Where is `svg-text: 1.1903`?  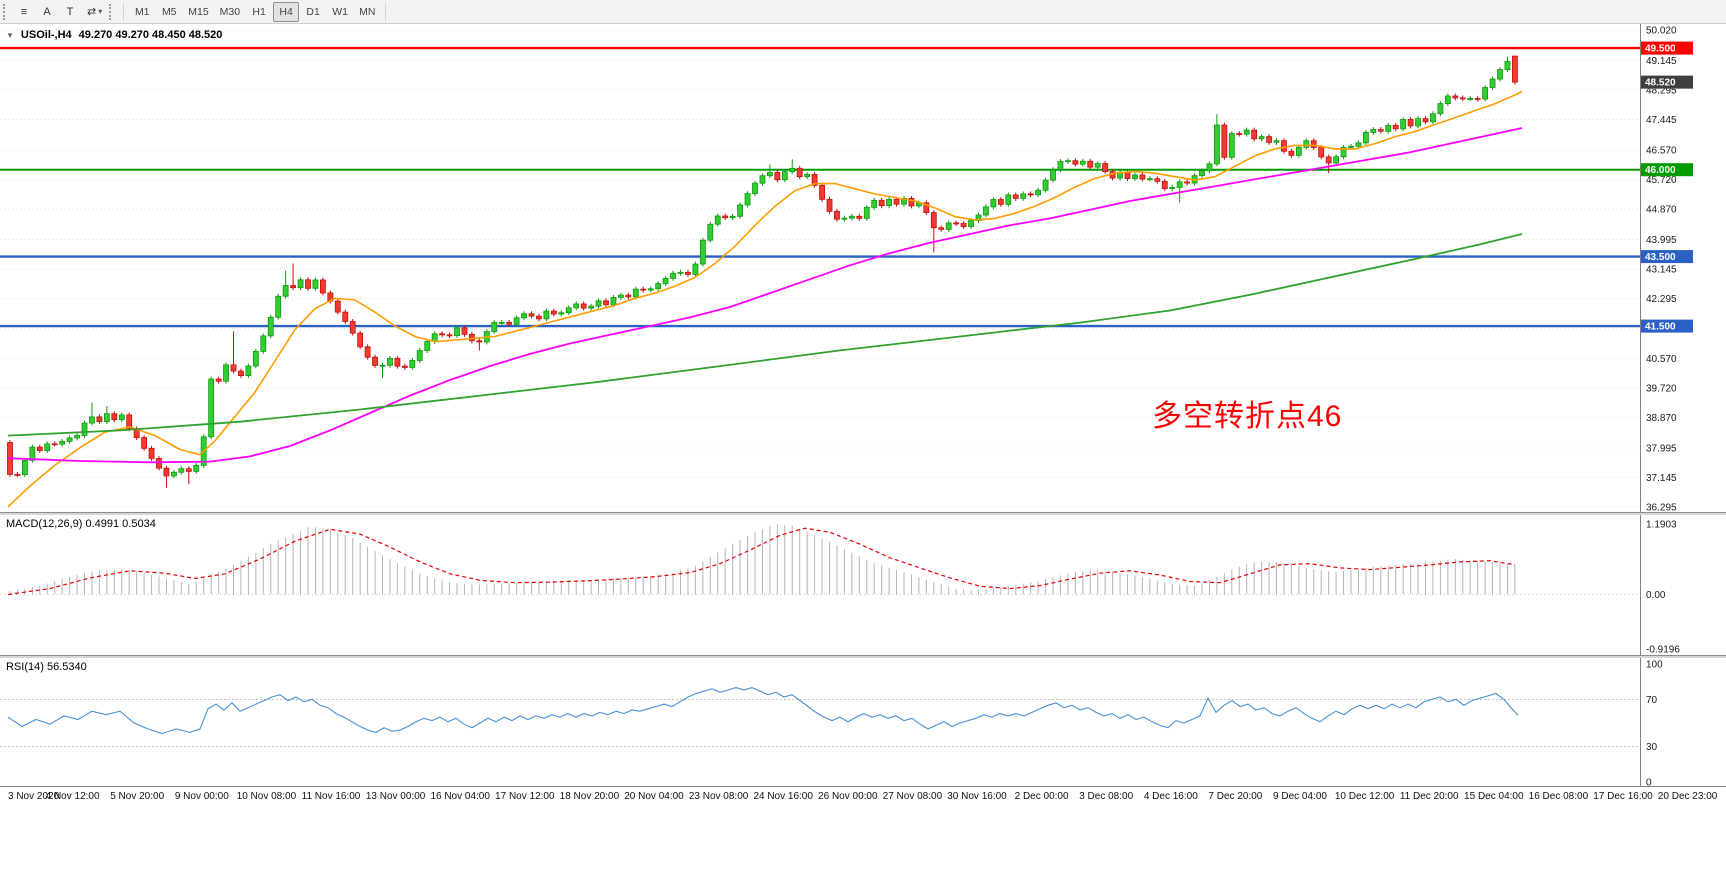 svg-text: 1.1903 is located at coordinates (1661, 525).